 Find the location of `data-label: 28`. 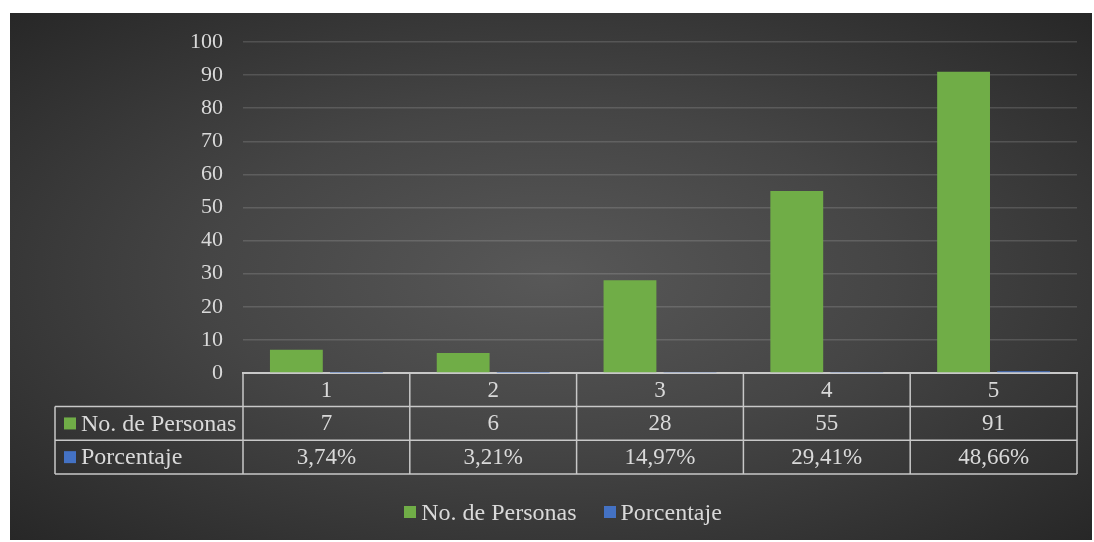

data-label: 28 is located at coordinates (660, 423).